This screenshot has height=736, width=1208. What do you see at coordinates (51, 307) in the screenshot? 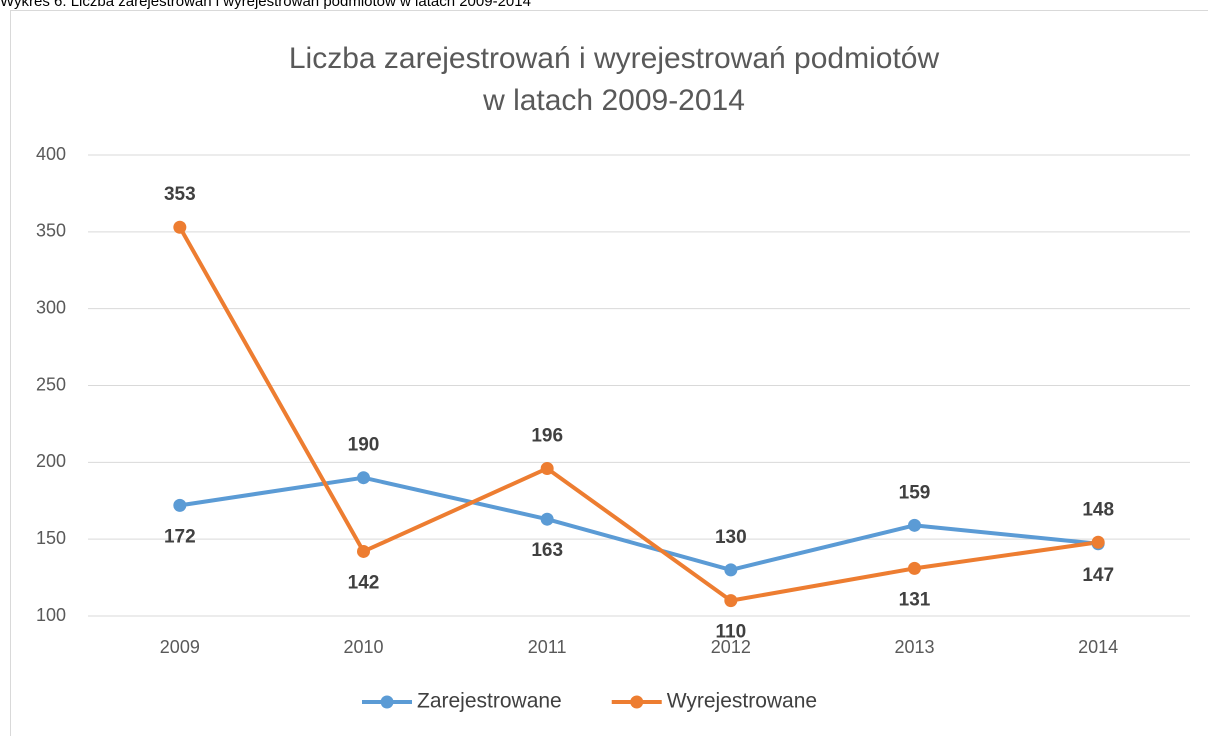
I see `y-tick-label: 300` at bounding box center [51, 307].